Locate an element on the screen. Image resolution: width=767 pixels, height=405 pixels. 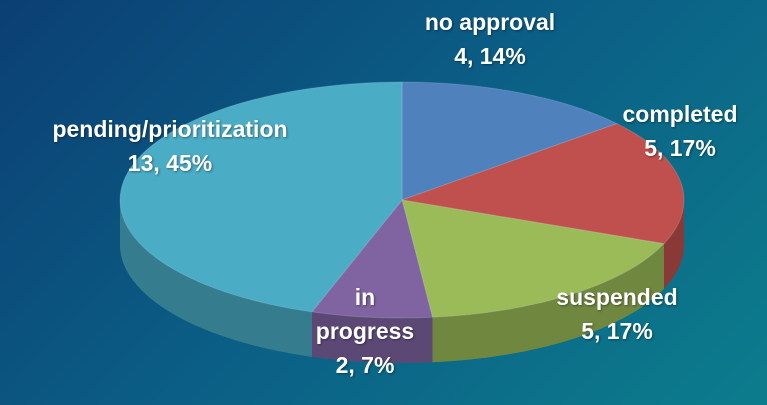
data-label: completed 5, 17% is located at coordinates (673, 131).